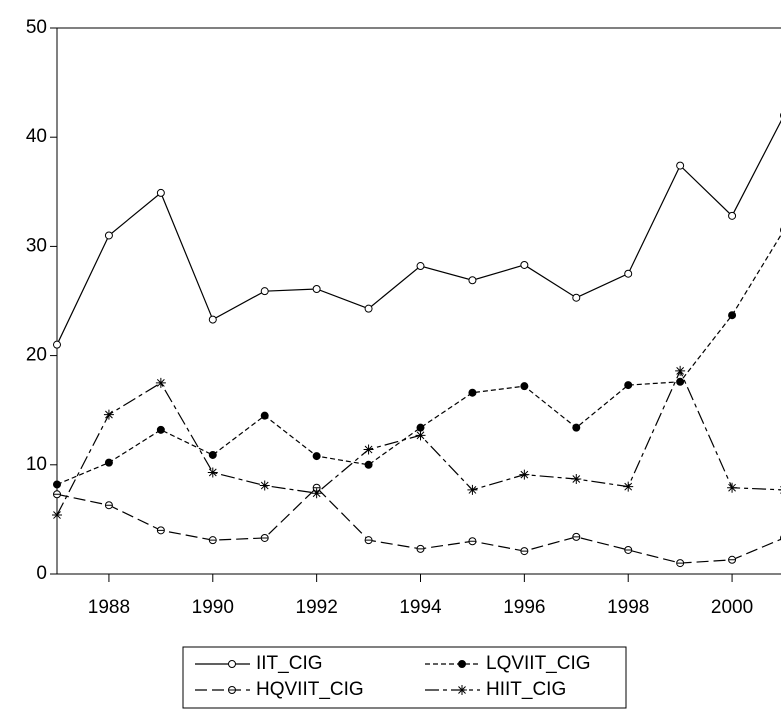 The image size is (781, 720). I want to click on legend-label: LQVIIT_CIG, so click(538, 663).